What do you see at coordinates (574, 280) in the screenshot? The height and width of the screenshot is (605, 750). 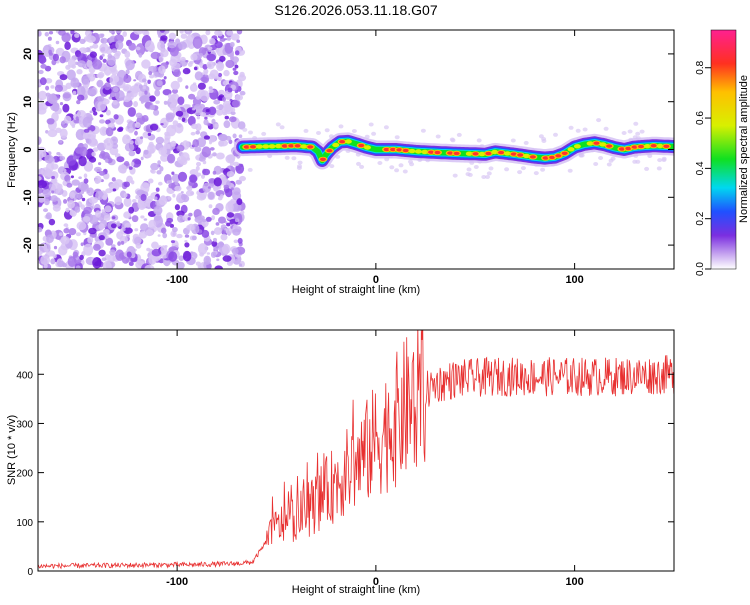 I see `spectrogram-x-tick-label: 100` at bounding box center [574, 280].